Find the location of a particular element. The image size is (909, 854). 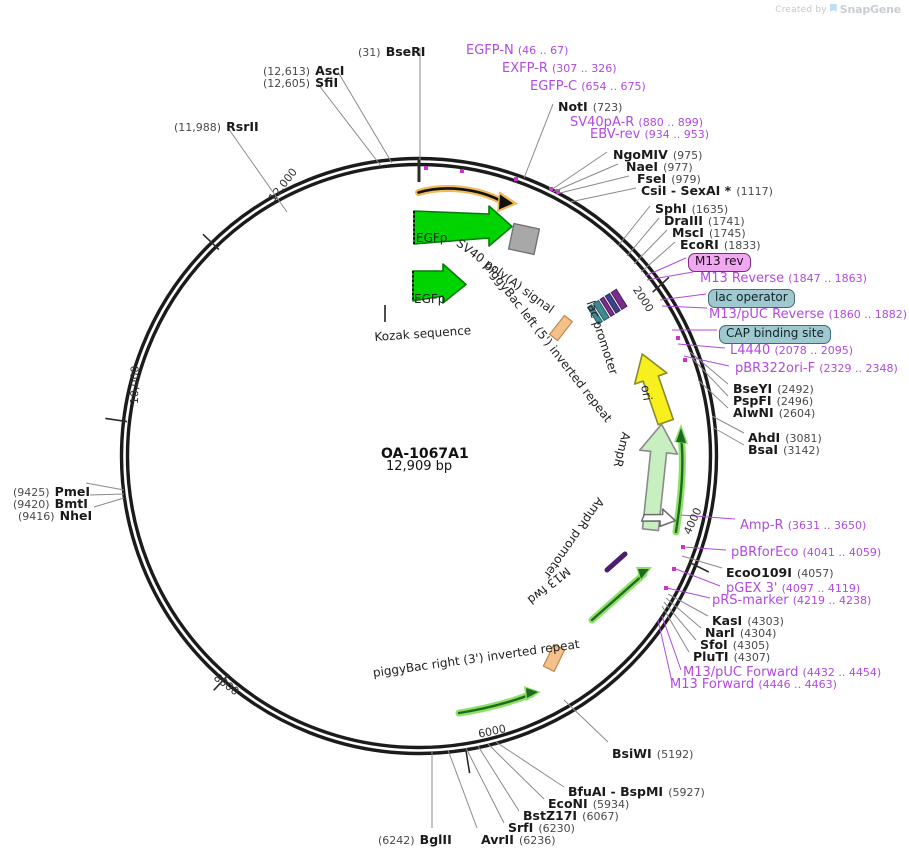

enzyme-label-bsiwi: BsiWI (5192) is located at coordinates (652, 753).